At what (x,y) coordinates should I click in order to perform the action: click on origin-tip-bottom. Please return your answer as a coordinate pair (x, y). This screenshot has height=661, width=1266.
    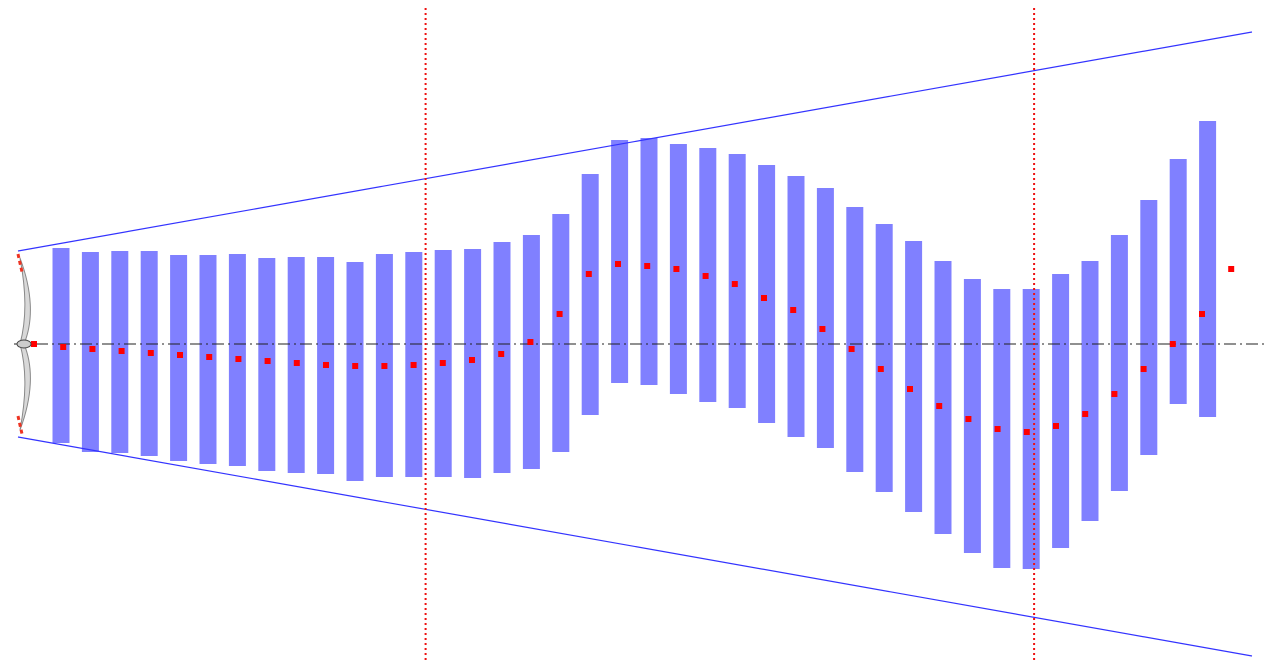
    Looking at the image, I should click on (20, 425).